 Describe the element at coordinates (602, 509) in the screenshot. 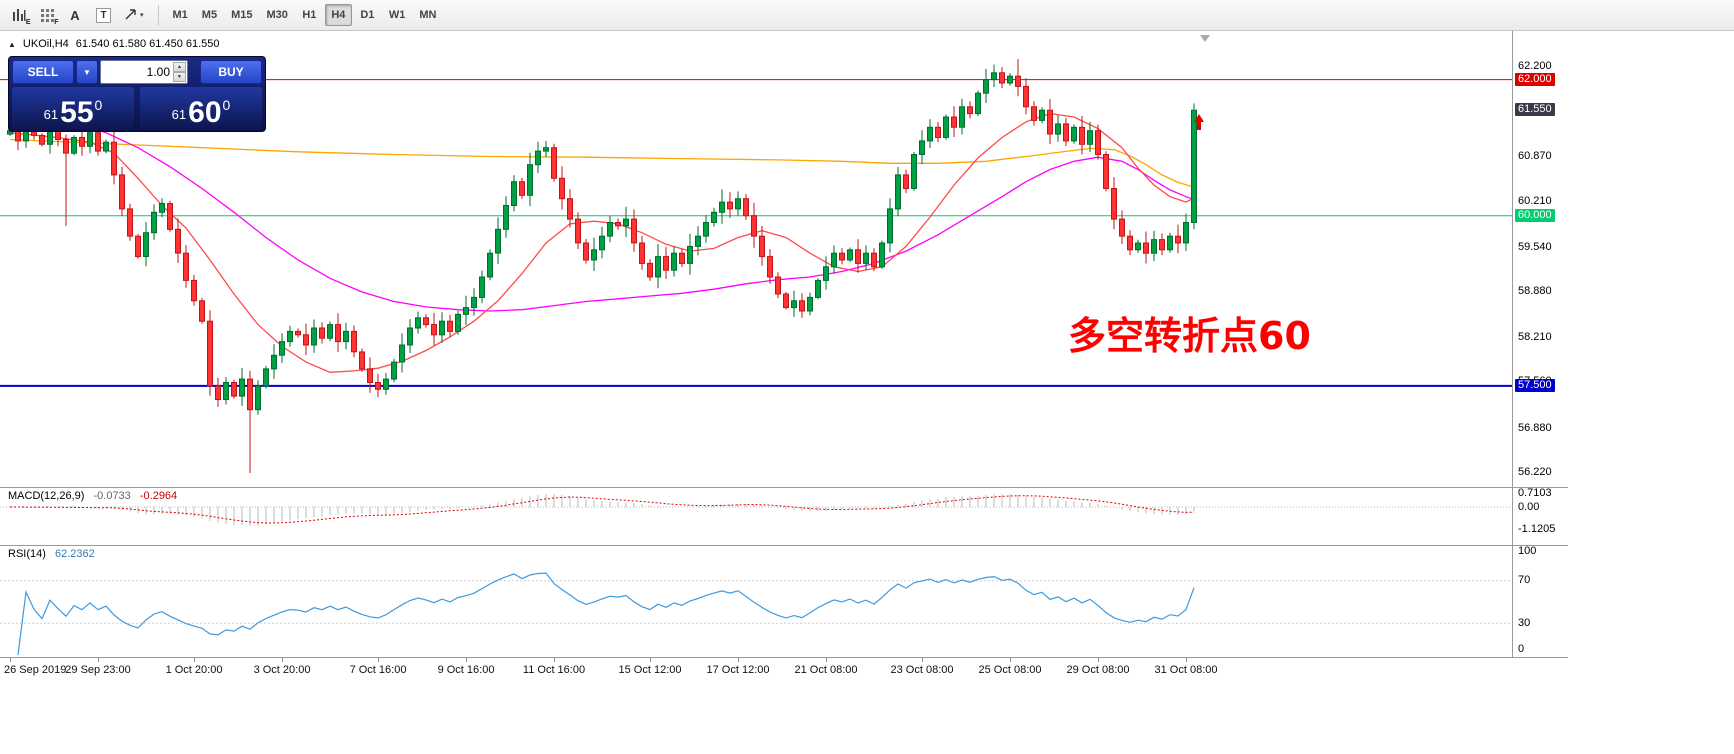

I see `macd-signal-line` at that location.